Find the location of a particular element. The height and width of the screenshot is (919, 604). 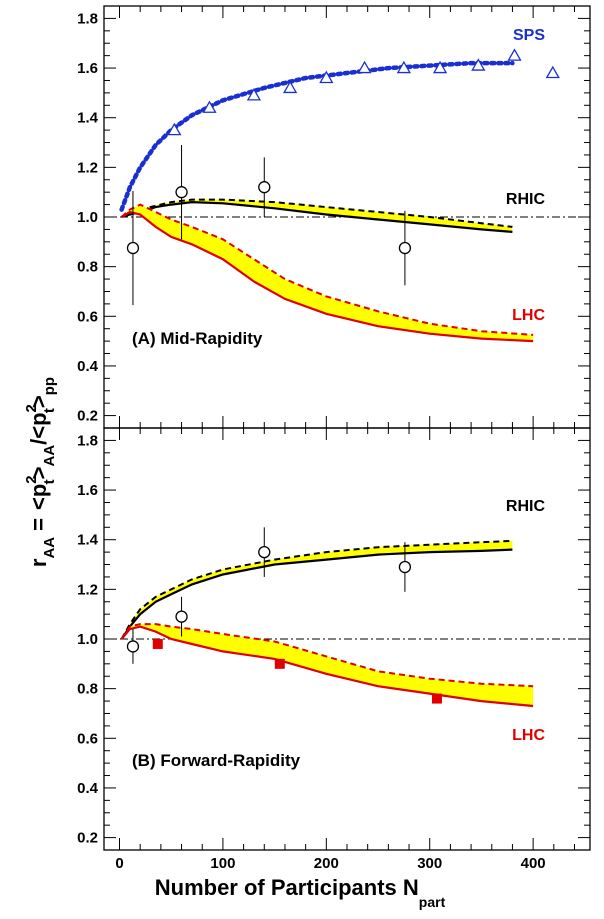

x-tick-labels: 0 100 200 300 400 is located at coordinates (330, 863).